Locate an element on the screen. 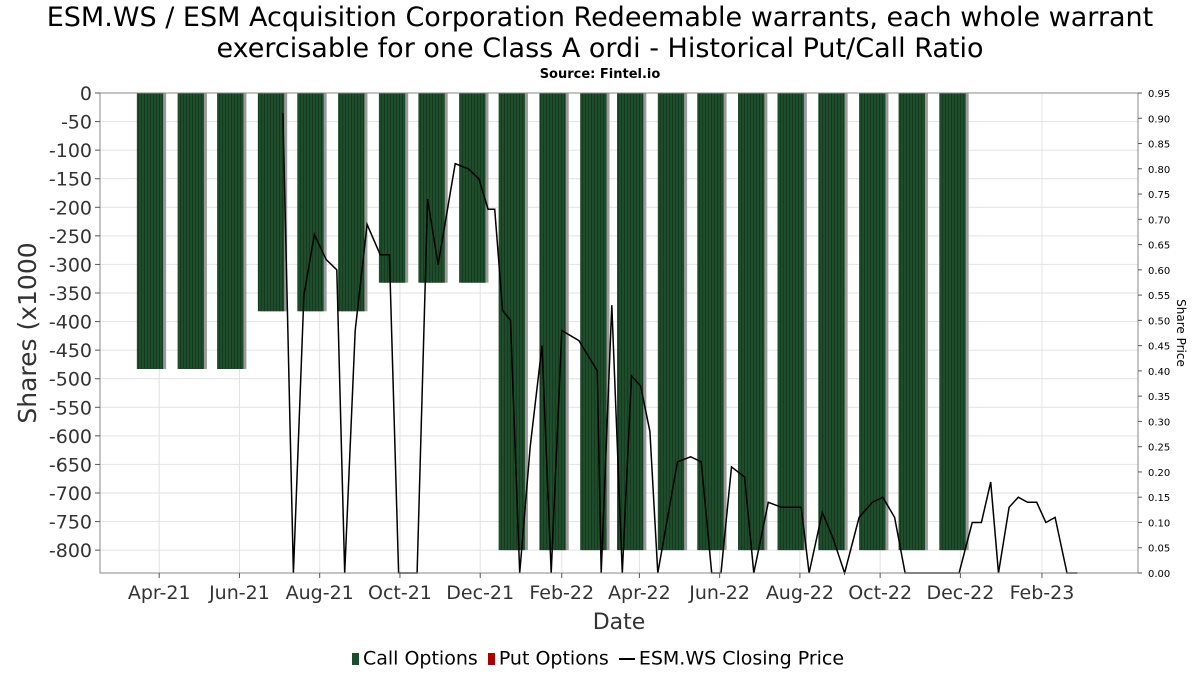  y2-tick-label: 0.10 is located at coordinates (1159, 523).